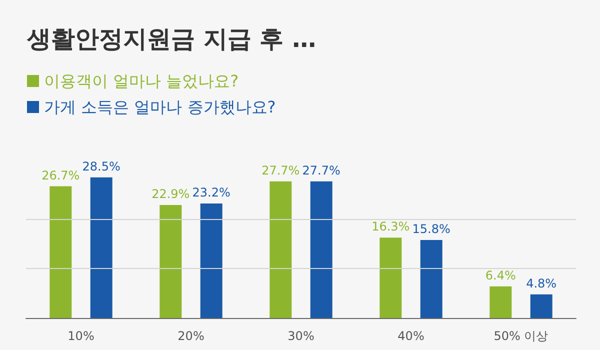 The height and width of the screenshot is (350, 600). I want to click on data-label: 22.9%, so click(171, 194).